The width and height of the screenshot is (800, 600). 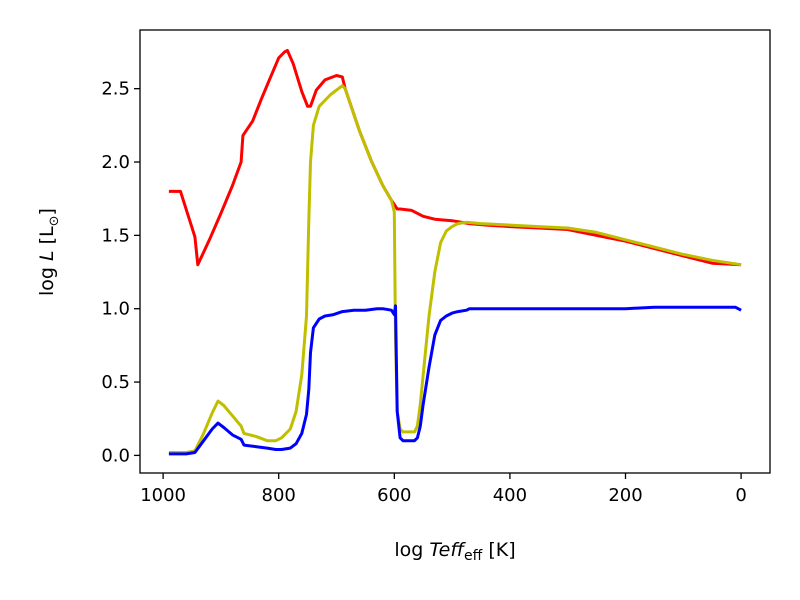 What do you see at coordinates (163, 495) in the screenshot?
I see `x-tick-label: 1000` at bounding box center [163, 495].